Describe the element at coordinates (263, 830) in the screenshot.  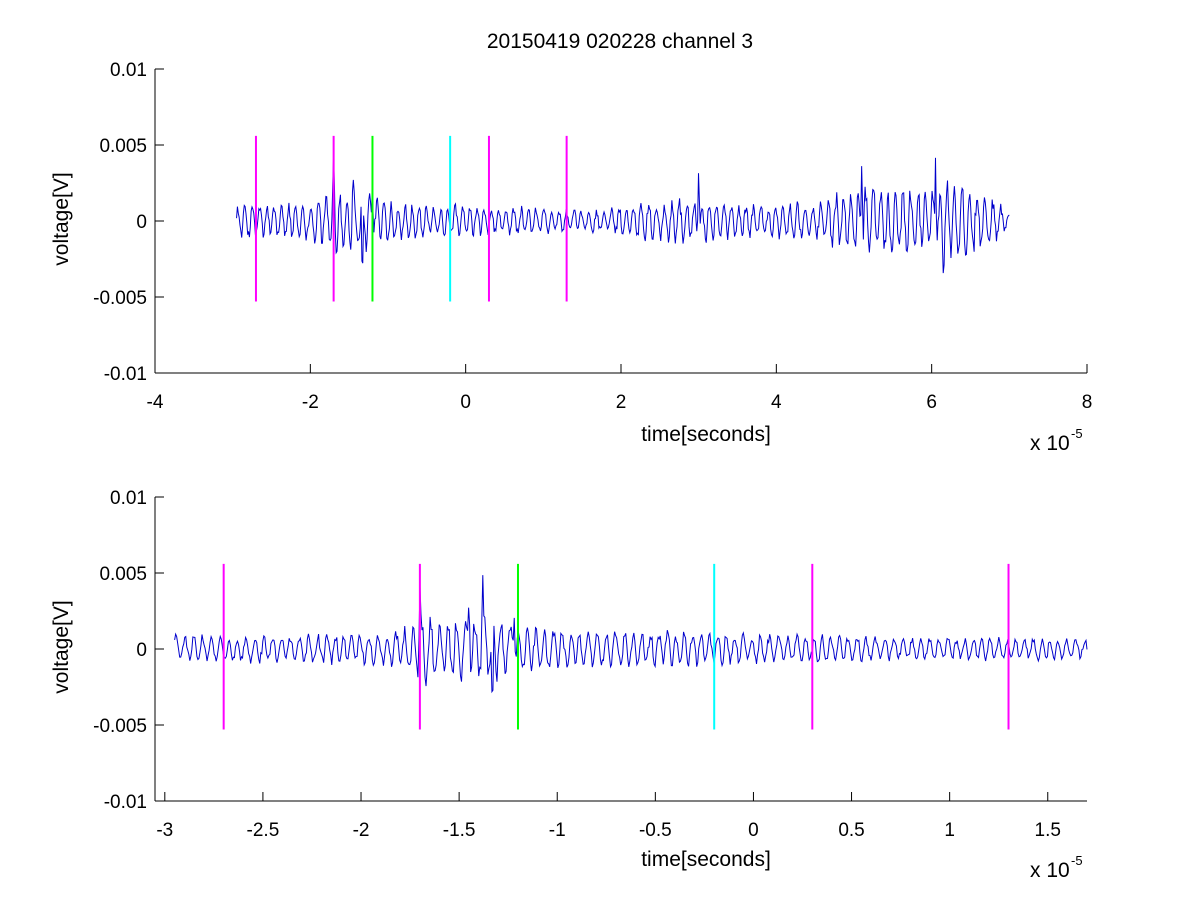
I see `x-tick-label: -2.5` at that location.